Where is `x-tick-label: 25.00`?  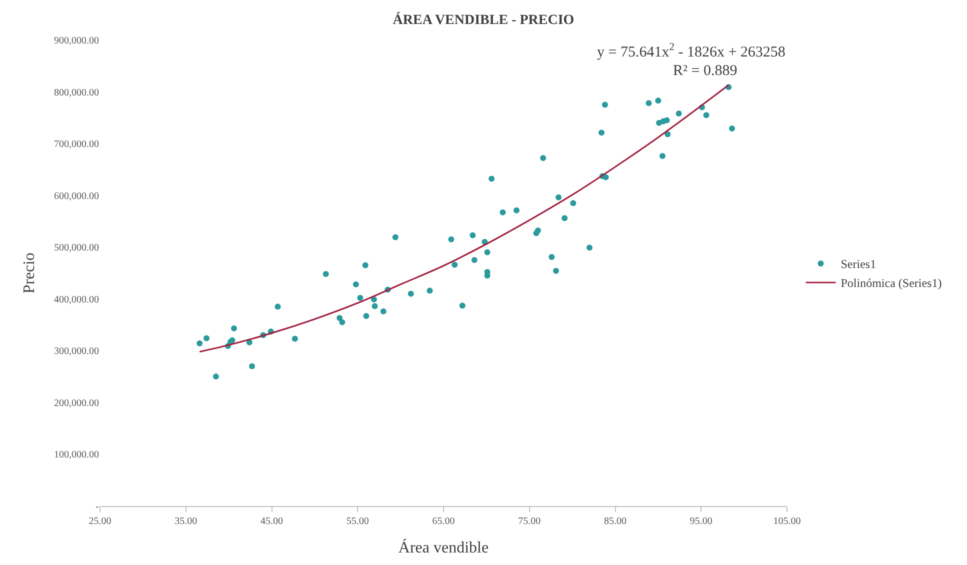
x-tick-label: 25.00 is located at coordinates (100, 521).